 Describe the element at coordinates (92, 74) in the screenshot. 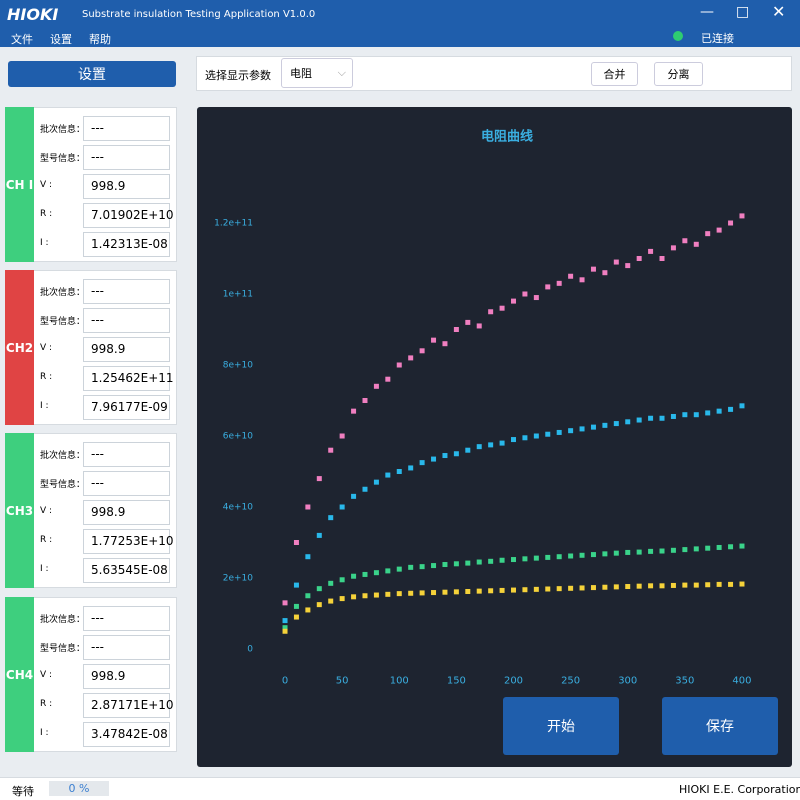

I see `settings-button: 设置` at that location.